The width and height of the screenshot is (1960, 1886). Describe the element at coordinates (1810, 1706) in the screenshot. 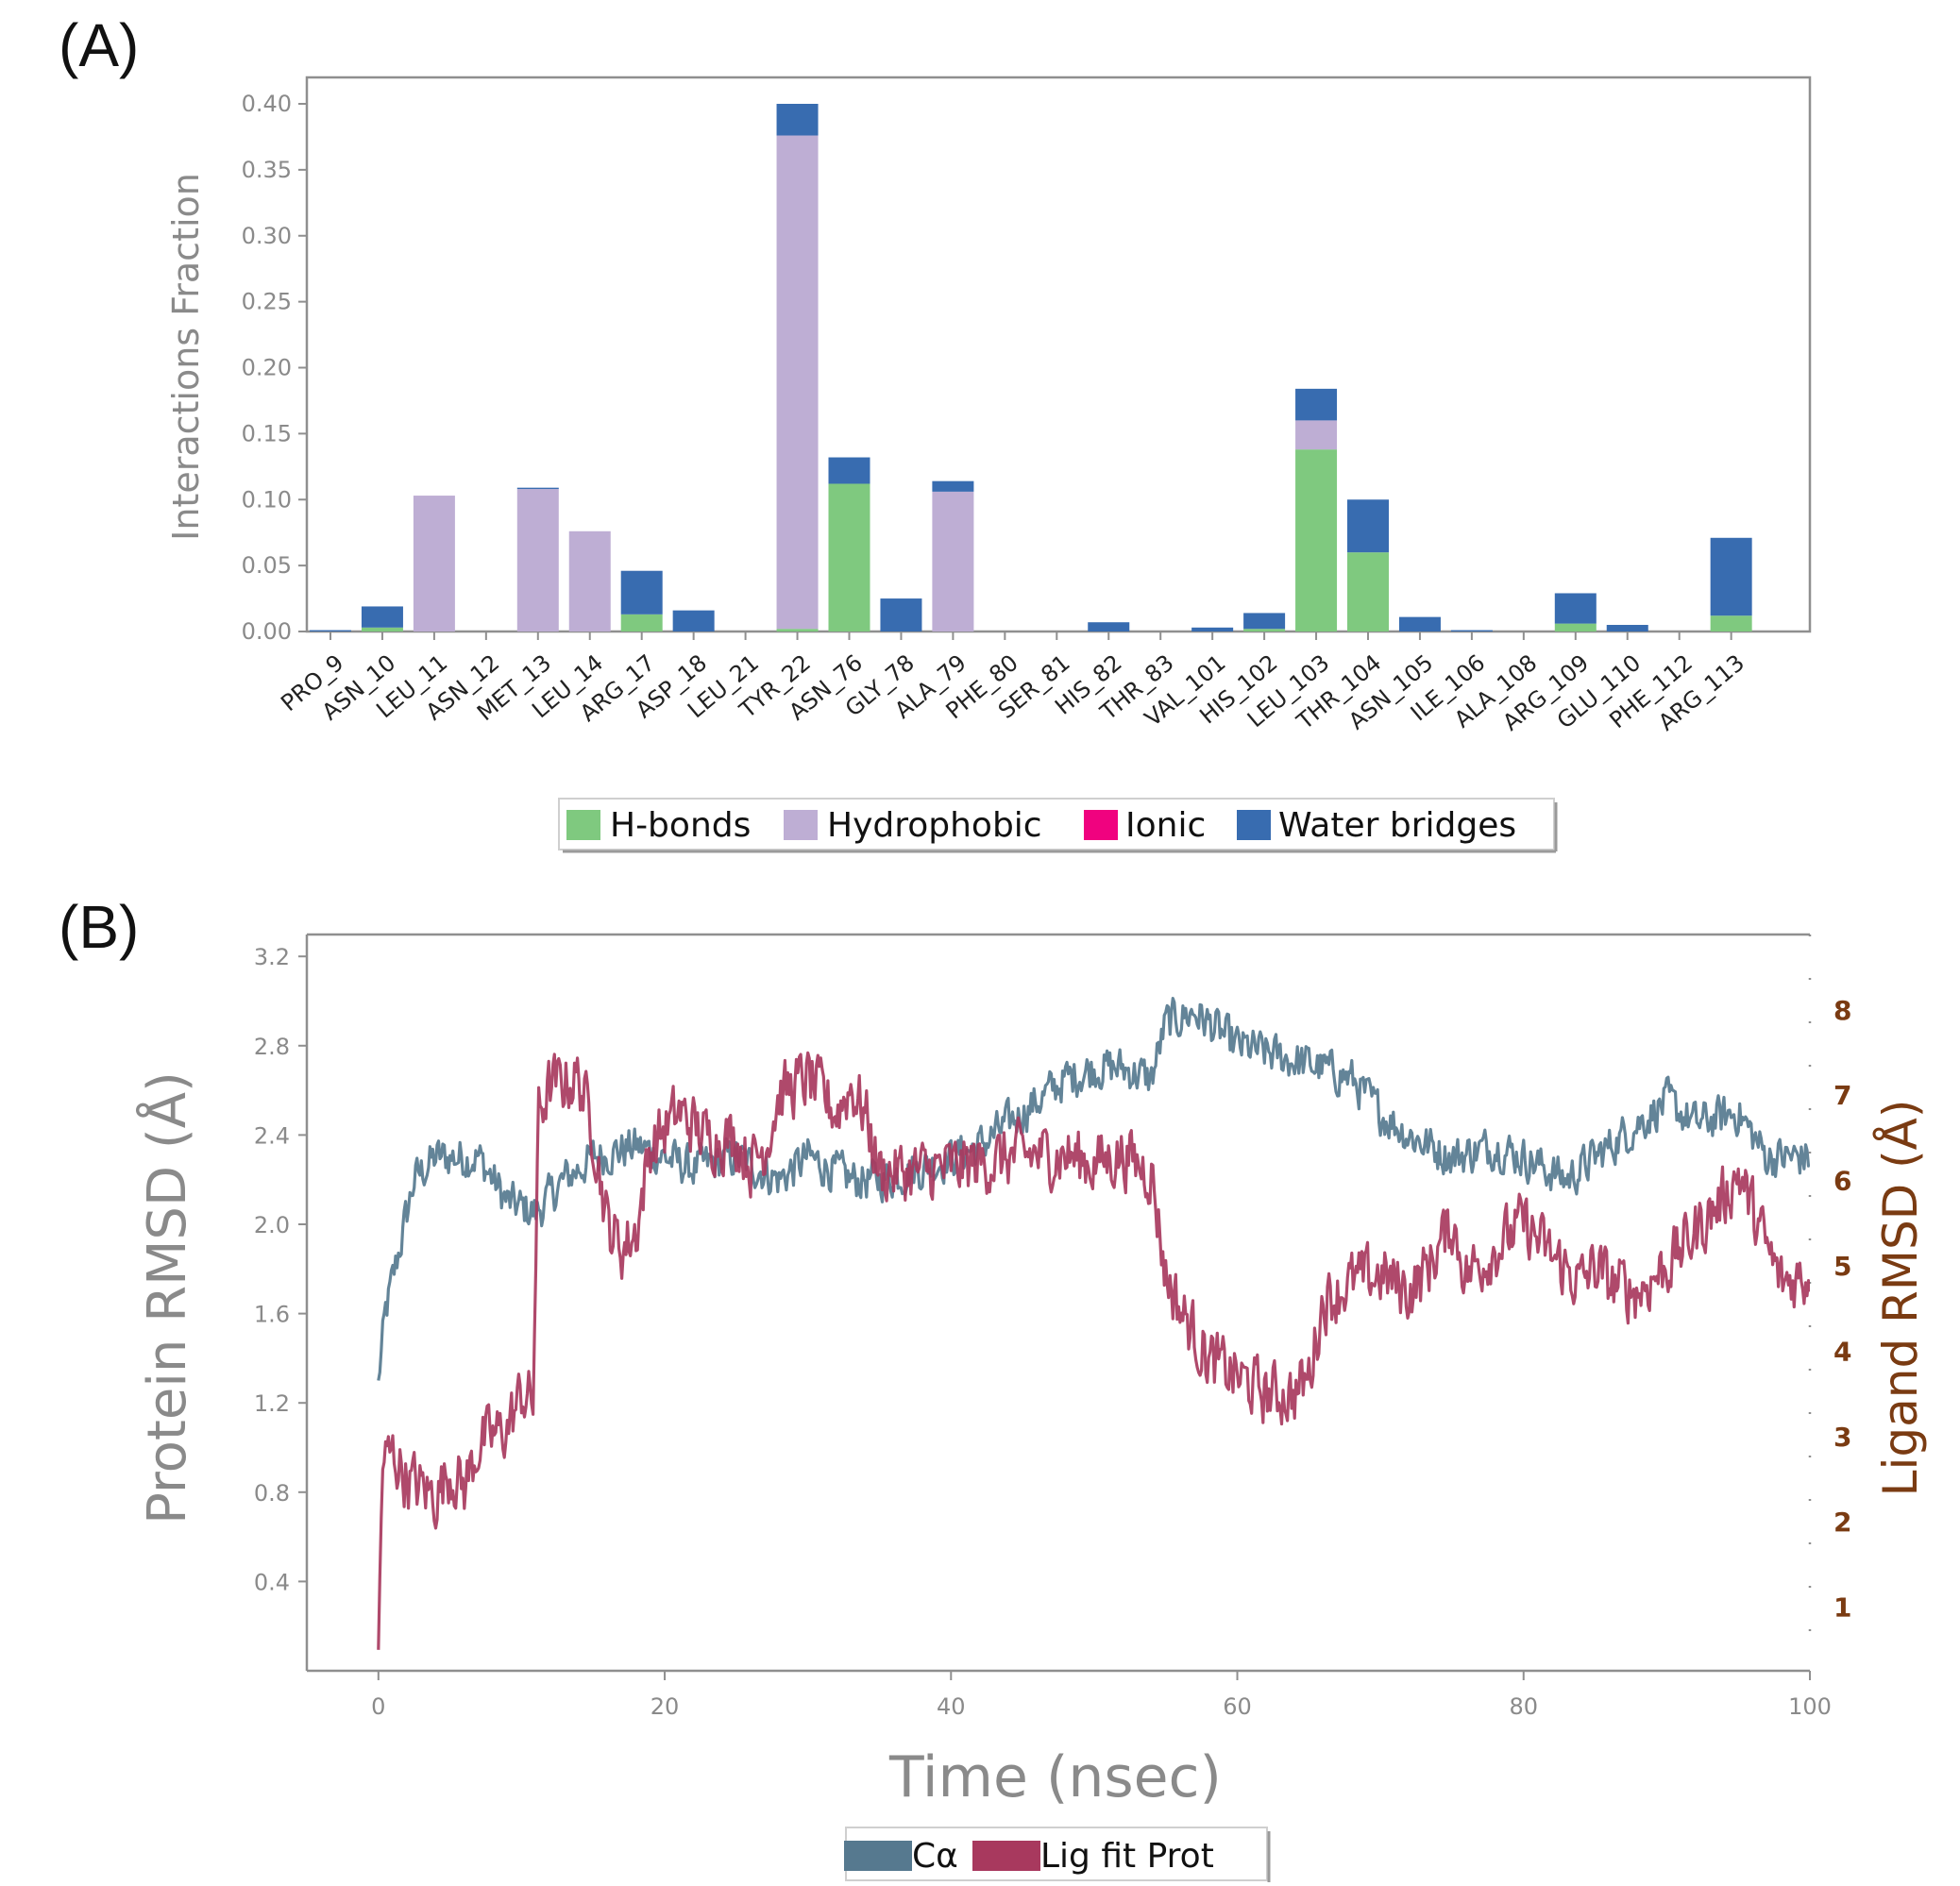

I see `rmsd-x-tick-label: 100` at that location.